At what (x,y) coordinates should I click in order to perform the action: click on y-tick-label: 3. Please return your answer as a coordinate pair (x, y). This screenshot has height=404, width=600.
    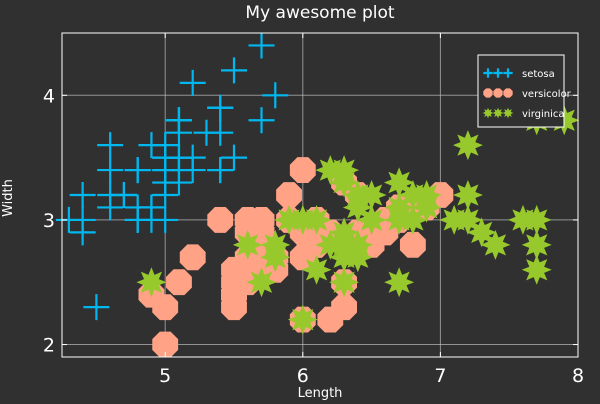
    Looking at the image, I should click on (49, 221).